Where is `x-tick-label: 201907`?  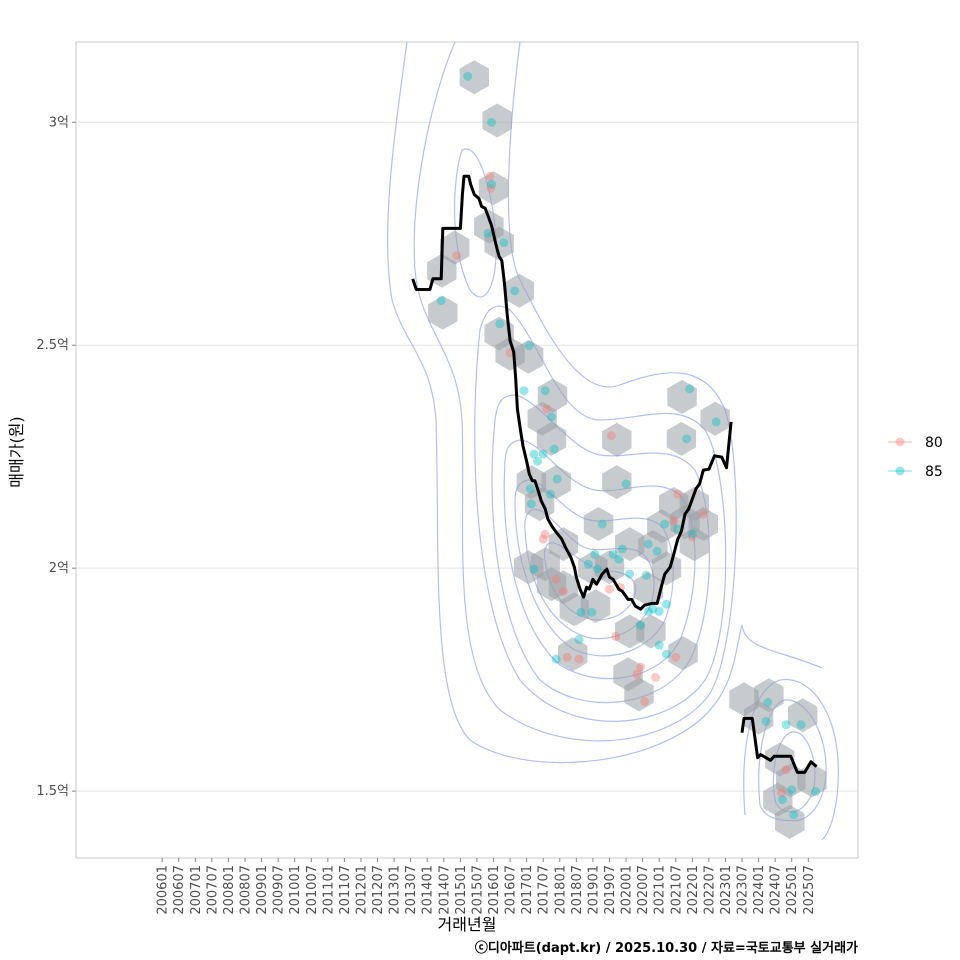
x-tick-label: 201907 is located at coordinates (610, 890).